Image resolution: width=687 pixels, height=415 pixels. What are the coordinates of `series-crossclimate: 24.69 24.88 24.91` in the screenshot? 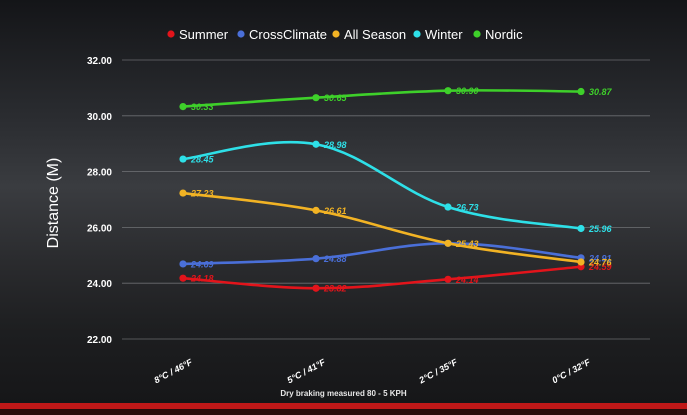 It's located at (395, 254).